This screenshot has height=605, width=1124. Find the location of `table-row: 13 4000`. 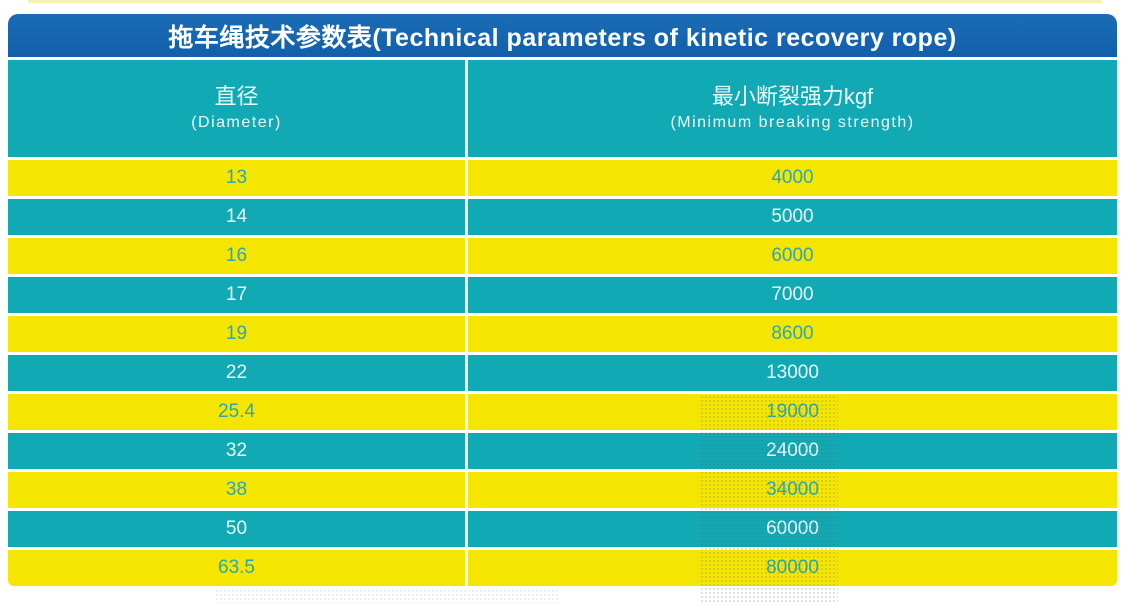

table-row: 13 4000 is located at coordinates (562, 178).